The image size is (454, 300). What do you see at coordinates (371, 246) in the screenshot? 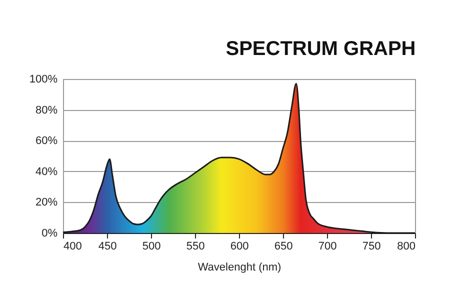
I see `x-tick-label: 750` at bounding box center [371, 246].